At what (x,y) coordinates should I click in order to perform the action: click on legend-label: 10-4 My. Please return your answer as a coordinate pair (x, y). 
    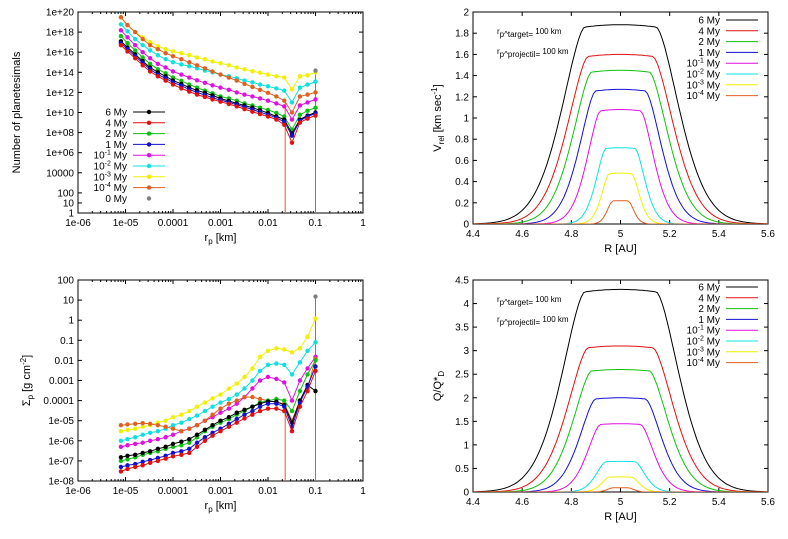
    Looking at the image, I should click on (110, 188).